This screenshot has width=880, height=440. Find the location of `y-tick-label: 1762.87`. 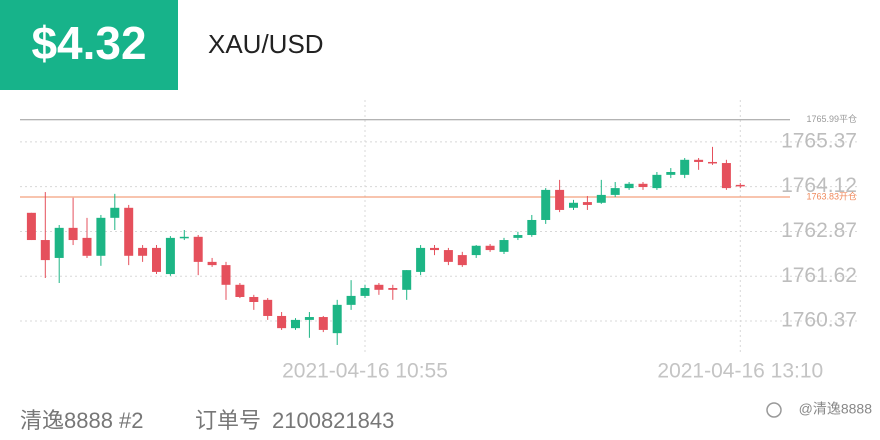

y-tick-label: 1762.87 is located at coordinates (819, 230).